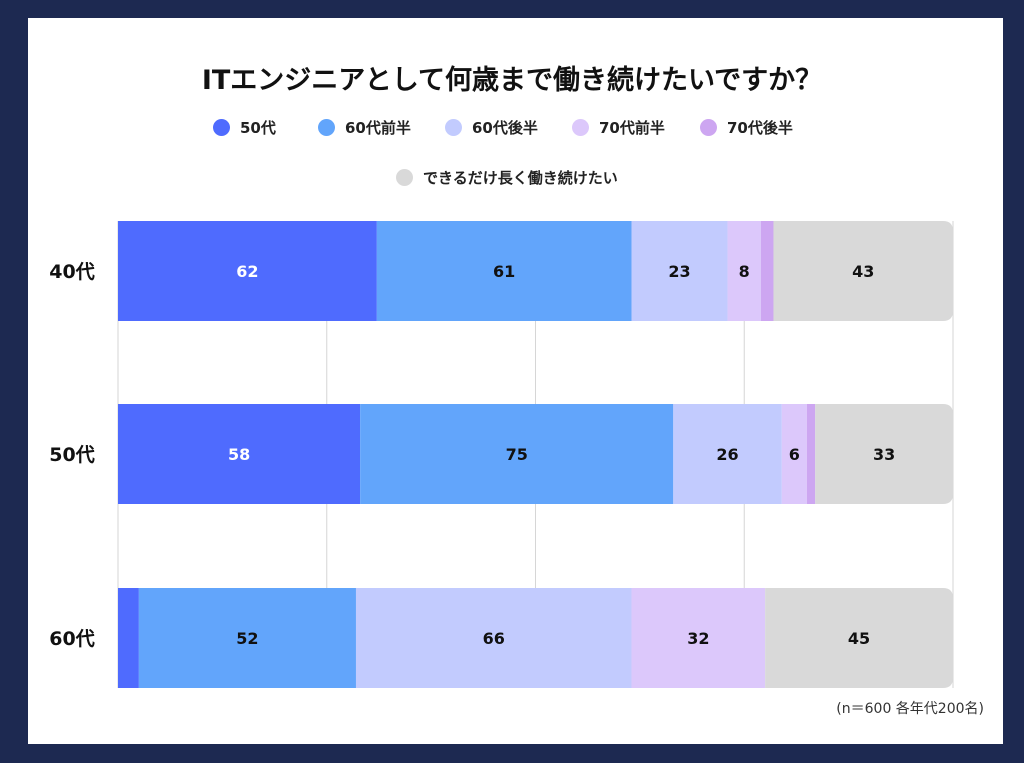 This screenshot has width=1024, height=763. I want to click on legend-item: 70代前半, so click(618, 127).